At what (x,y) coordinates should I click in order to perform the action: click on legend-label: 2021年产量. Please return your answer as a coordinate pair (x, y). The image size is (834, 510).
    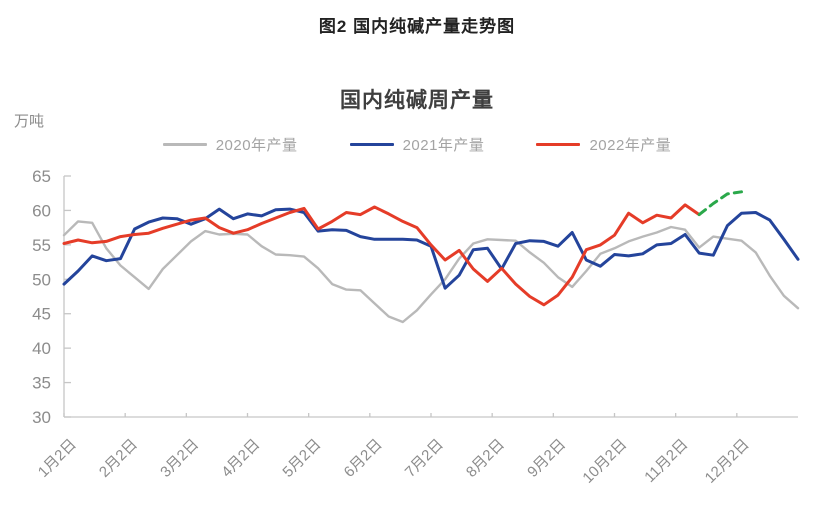
    Looking at the image, I should click on (443, 145).